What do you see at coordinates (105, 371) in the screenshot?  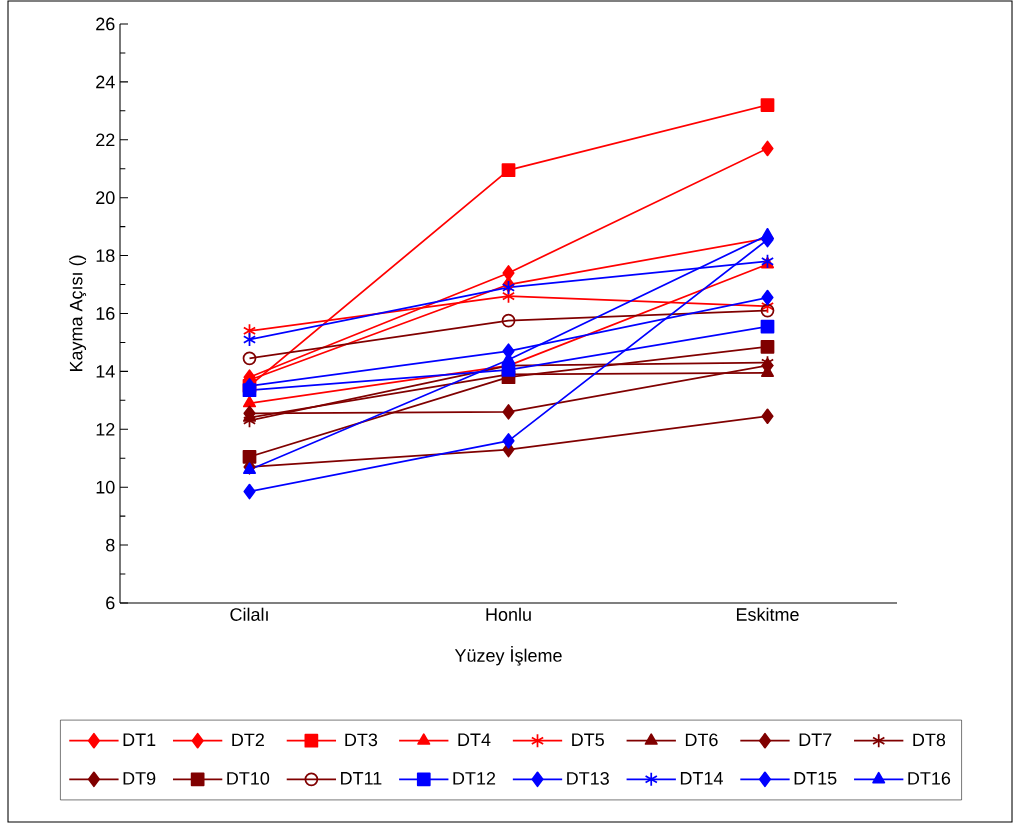 I see `y-tick-label: 14` at bounding box center [105, 371].